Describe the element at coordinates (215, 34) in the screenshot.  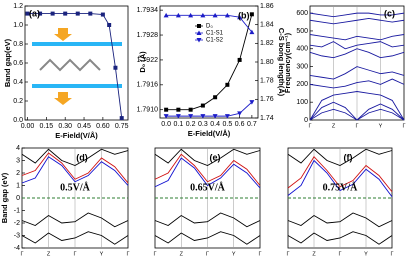
I see `legend-label: C1-S1` at that location.